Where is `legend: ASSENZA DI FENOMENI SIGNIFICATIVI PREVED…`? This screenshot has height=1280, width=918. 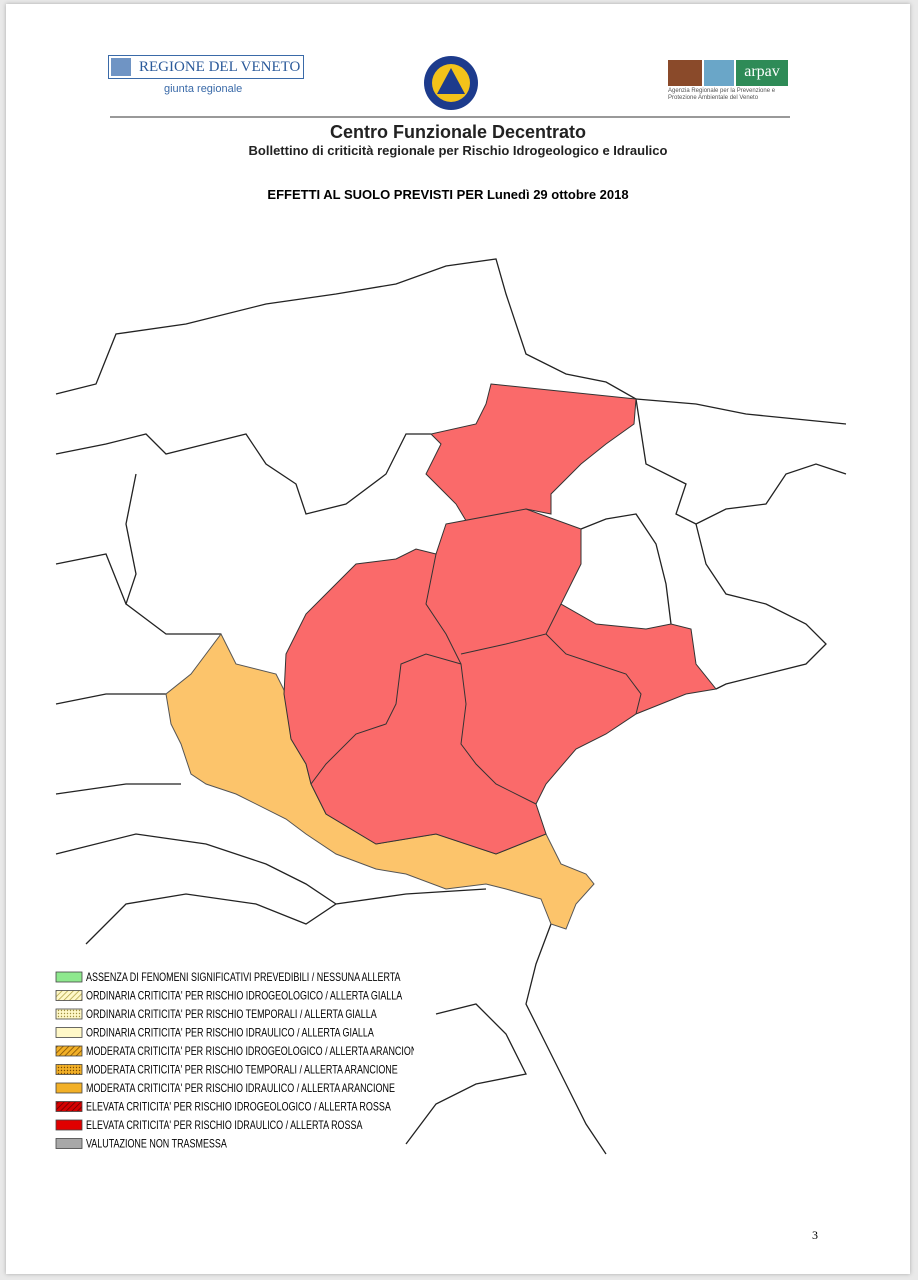 legend: ASSENZA DI FENOMENI SIGNIFICATIVI PREVED… is located at coordinates (238, 1065).